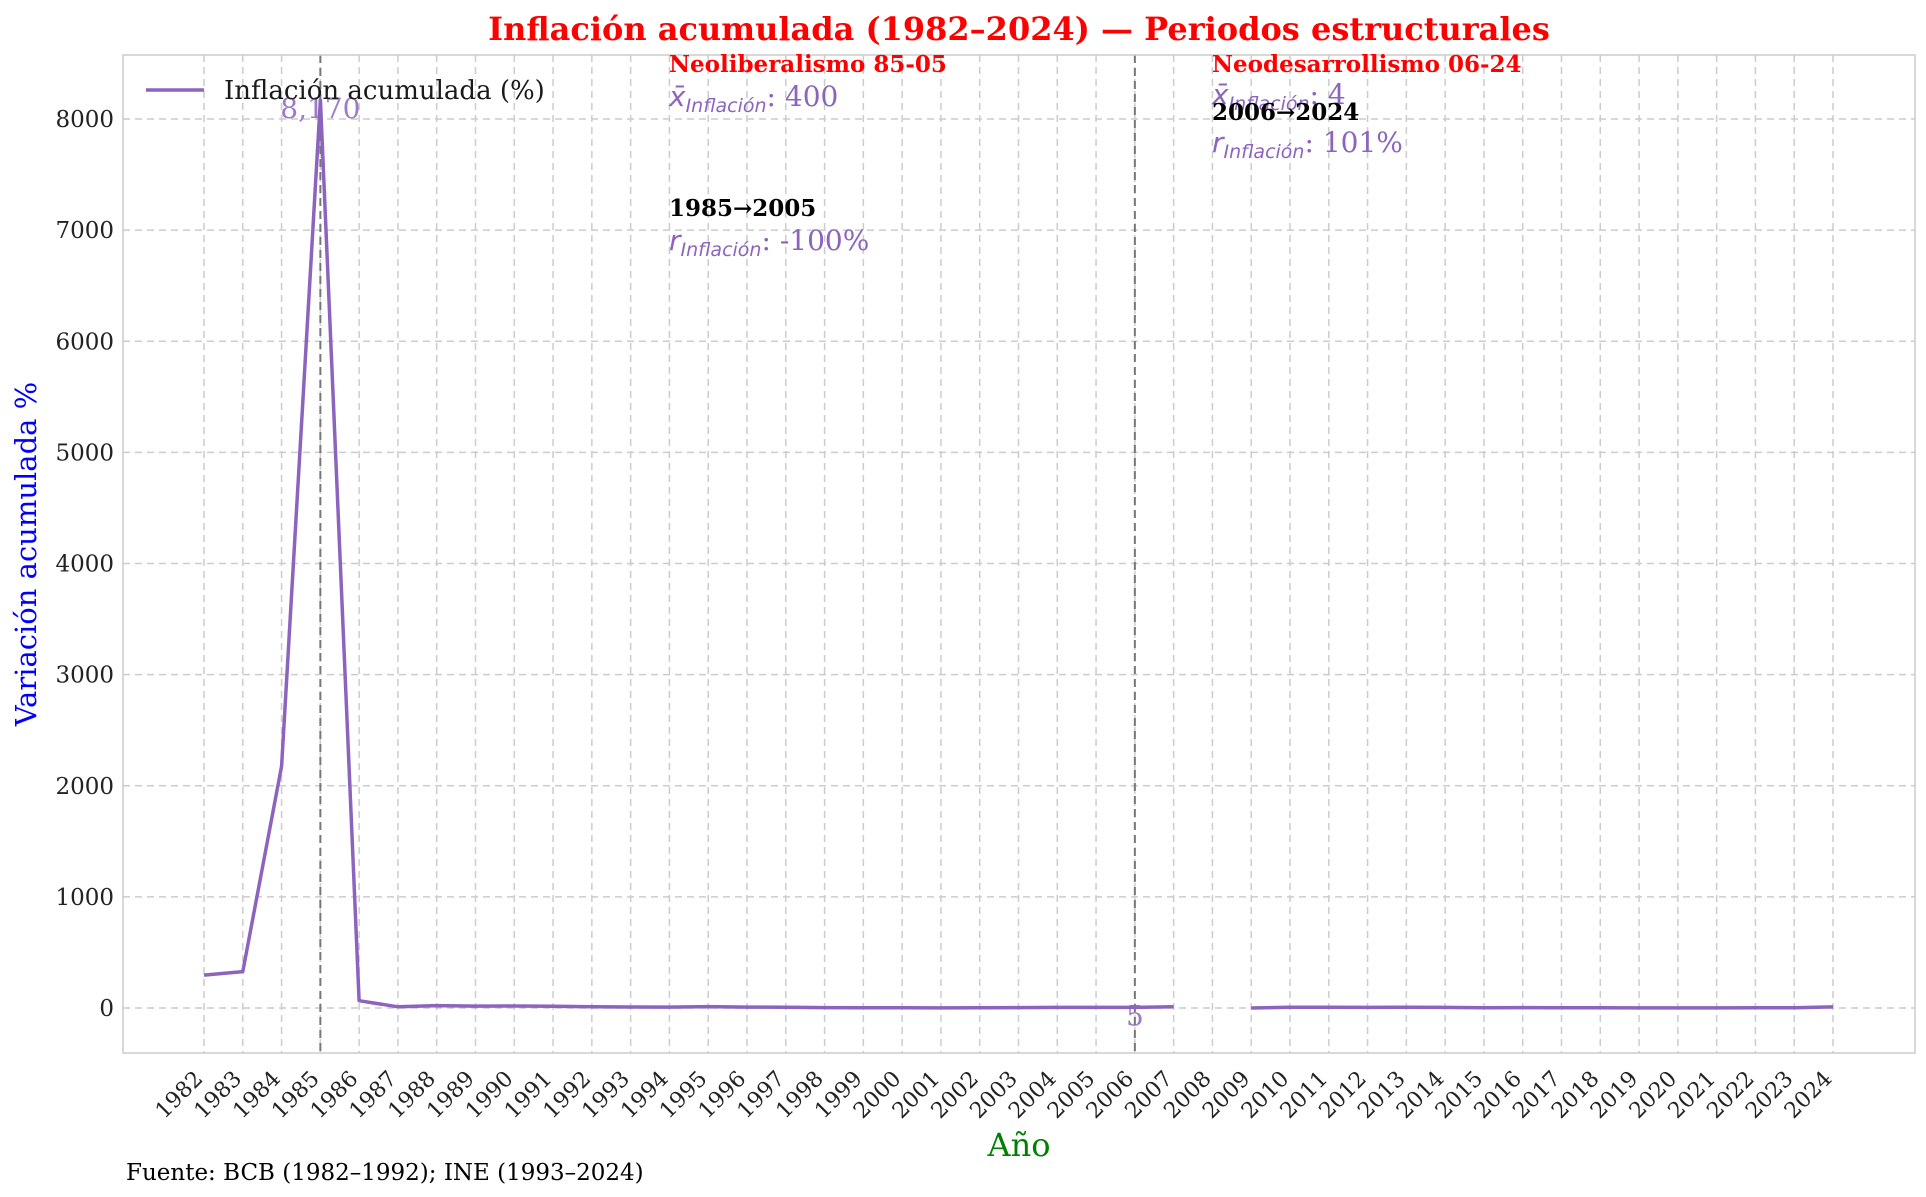 The height and width of the screenshot is (1197, 1926). What do you see at coordinates (815, 240) in the screenshot?
I see `r-value: : -100%` at bounding box center [815, 240].